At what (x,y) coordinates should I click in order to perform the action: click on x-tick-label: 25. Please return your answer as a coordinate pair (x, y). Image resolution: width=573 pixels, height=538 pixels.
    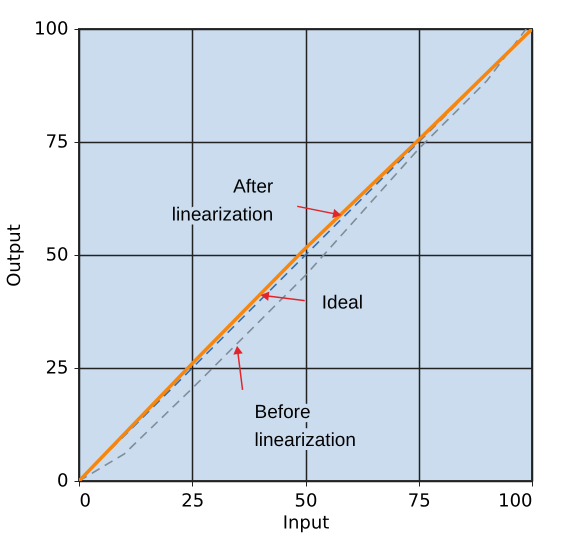
    Looking at the image, I should click on (192, 501).